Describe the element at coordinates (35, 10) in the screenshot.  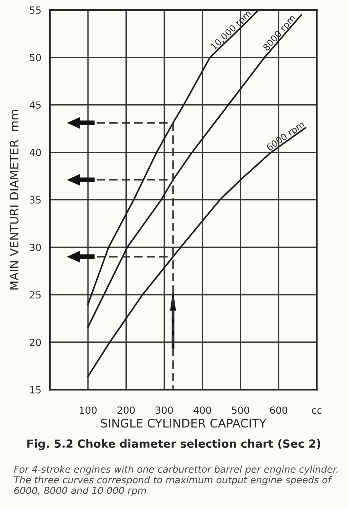
I see `y-tick-label: 55` at that location.